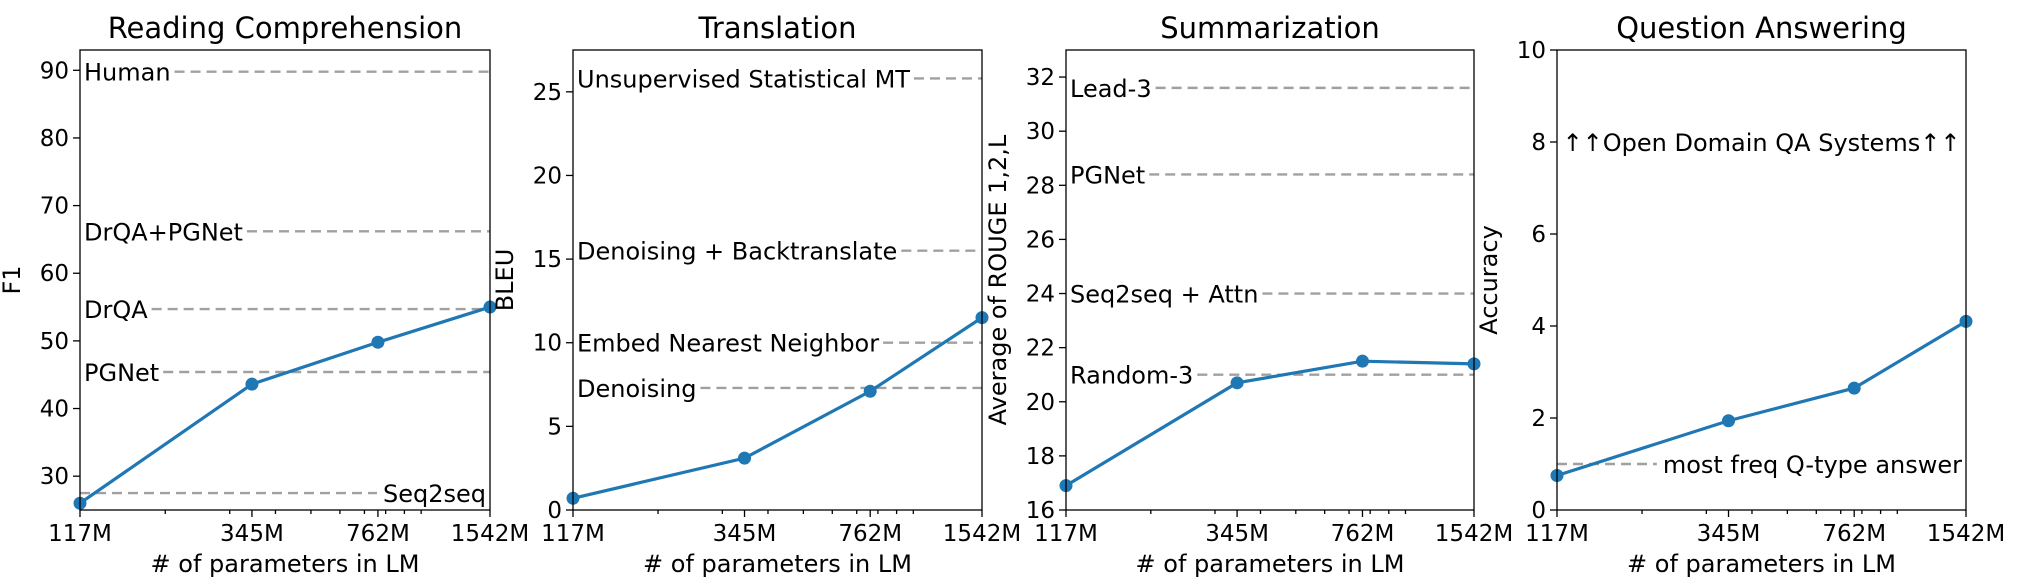 This screenshot has height=582, width=2021. I want to click on reference-label: Unsupervised Statistical MT, so click(743, 79).